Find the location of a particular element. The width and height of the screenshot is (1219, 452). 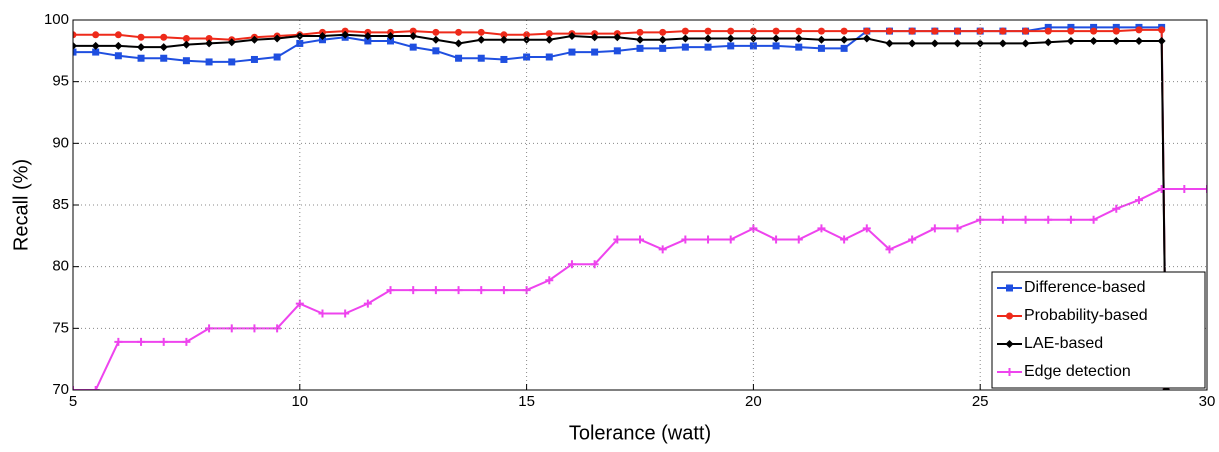

y-tick-label: 80 is located at coordinates (60, 266).